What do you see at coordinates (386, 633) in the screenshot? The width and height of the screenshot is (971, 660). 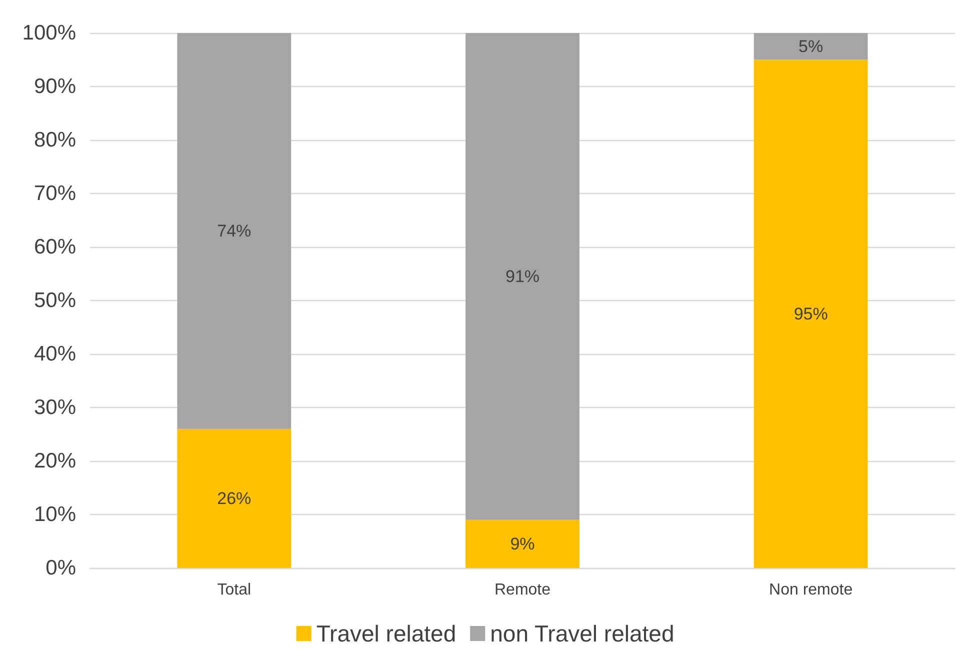 I see `legend-label: Travel related` at bounding box center [386, 633].